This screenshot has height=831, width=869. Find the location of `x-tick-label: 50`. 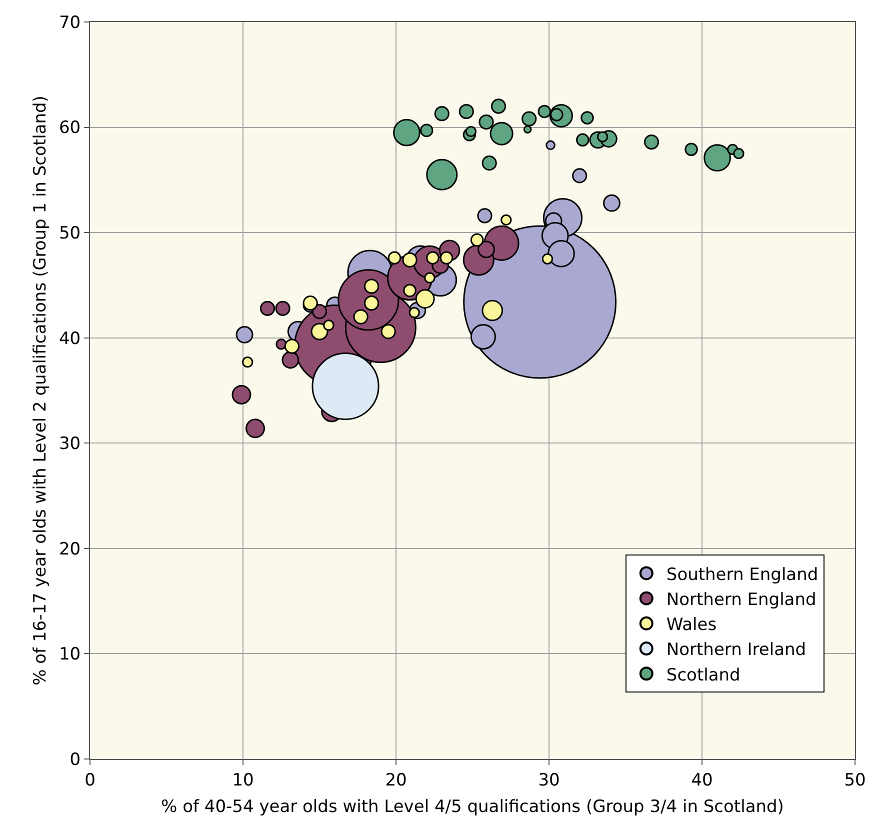

x-tick-label: 50 is located at coordinates (855, 780).